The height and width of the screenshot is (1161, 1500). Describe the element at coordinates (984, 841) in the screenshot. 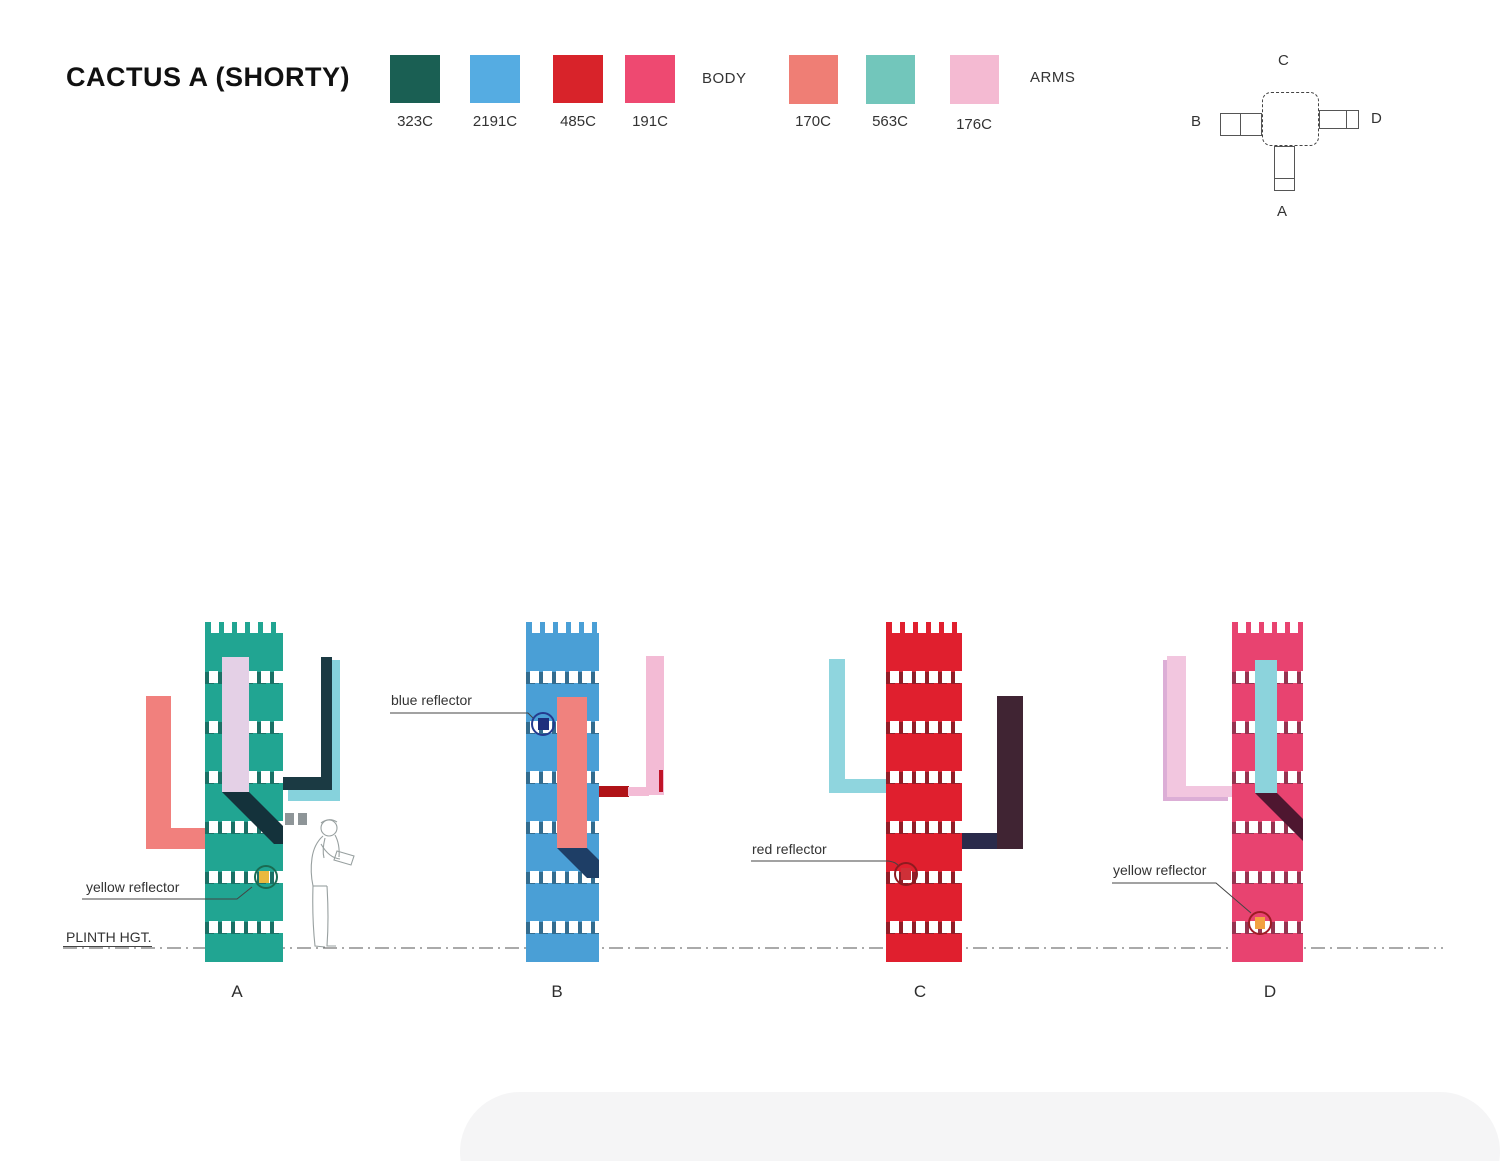

I see `cactus-c-arm-right-back` at that location.